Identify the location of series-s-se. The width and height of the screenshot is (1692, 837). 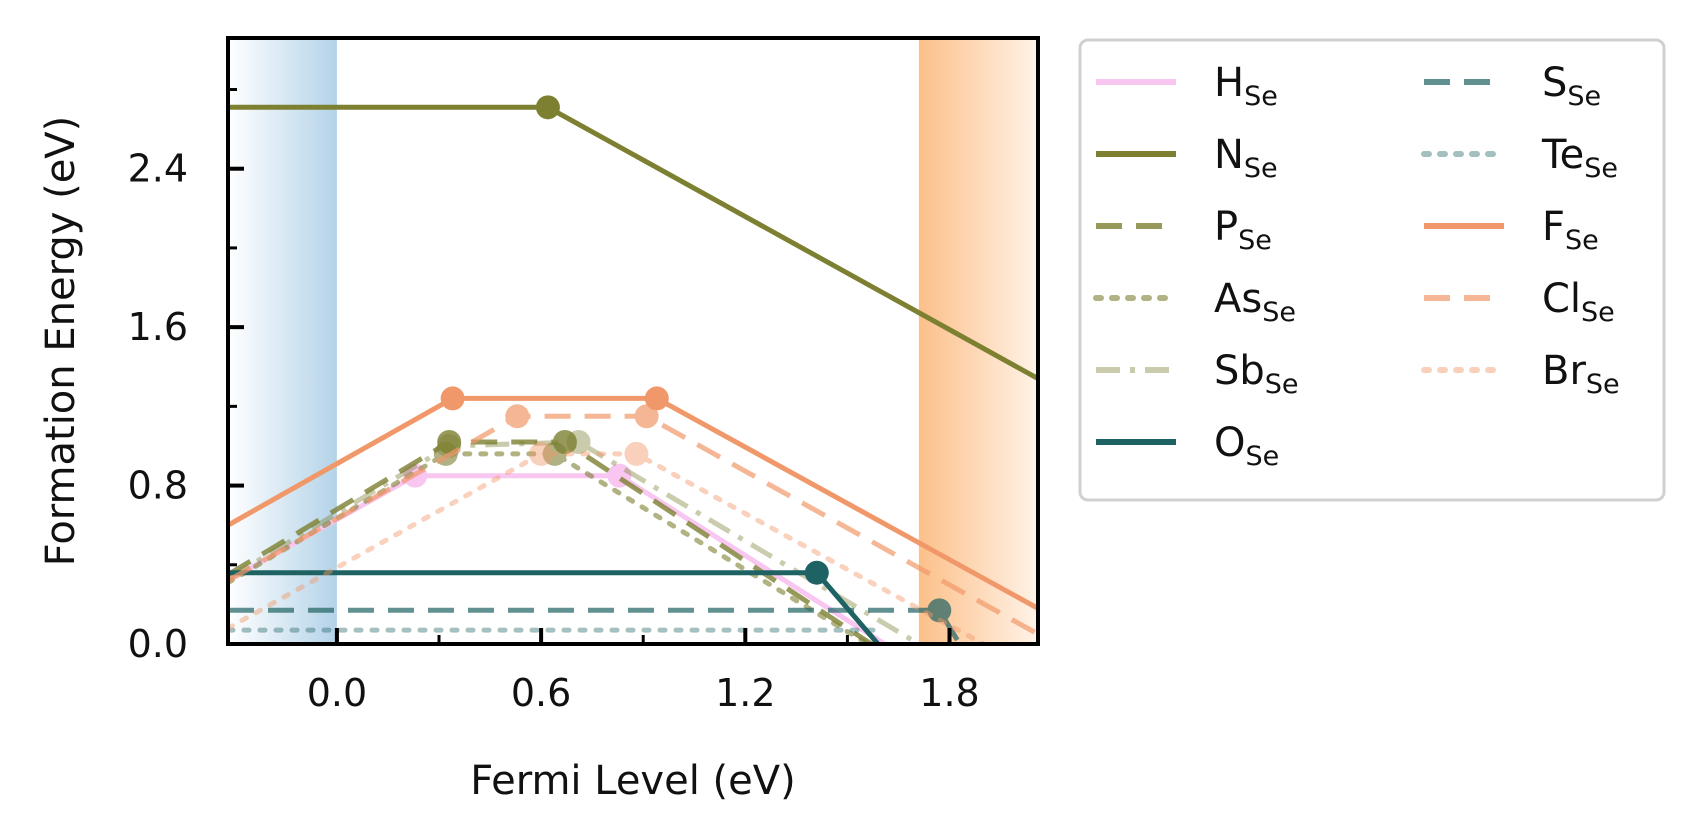
(595, 621).